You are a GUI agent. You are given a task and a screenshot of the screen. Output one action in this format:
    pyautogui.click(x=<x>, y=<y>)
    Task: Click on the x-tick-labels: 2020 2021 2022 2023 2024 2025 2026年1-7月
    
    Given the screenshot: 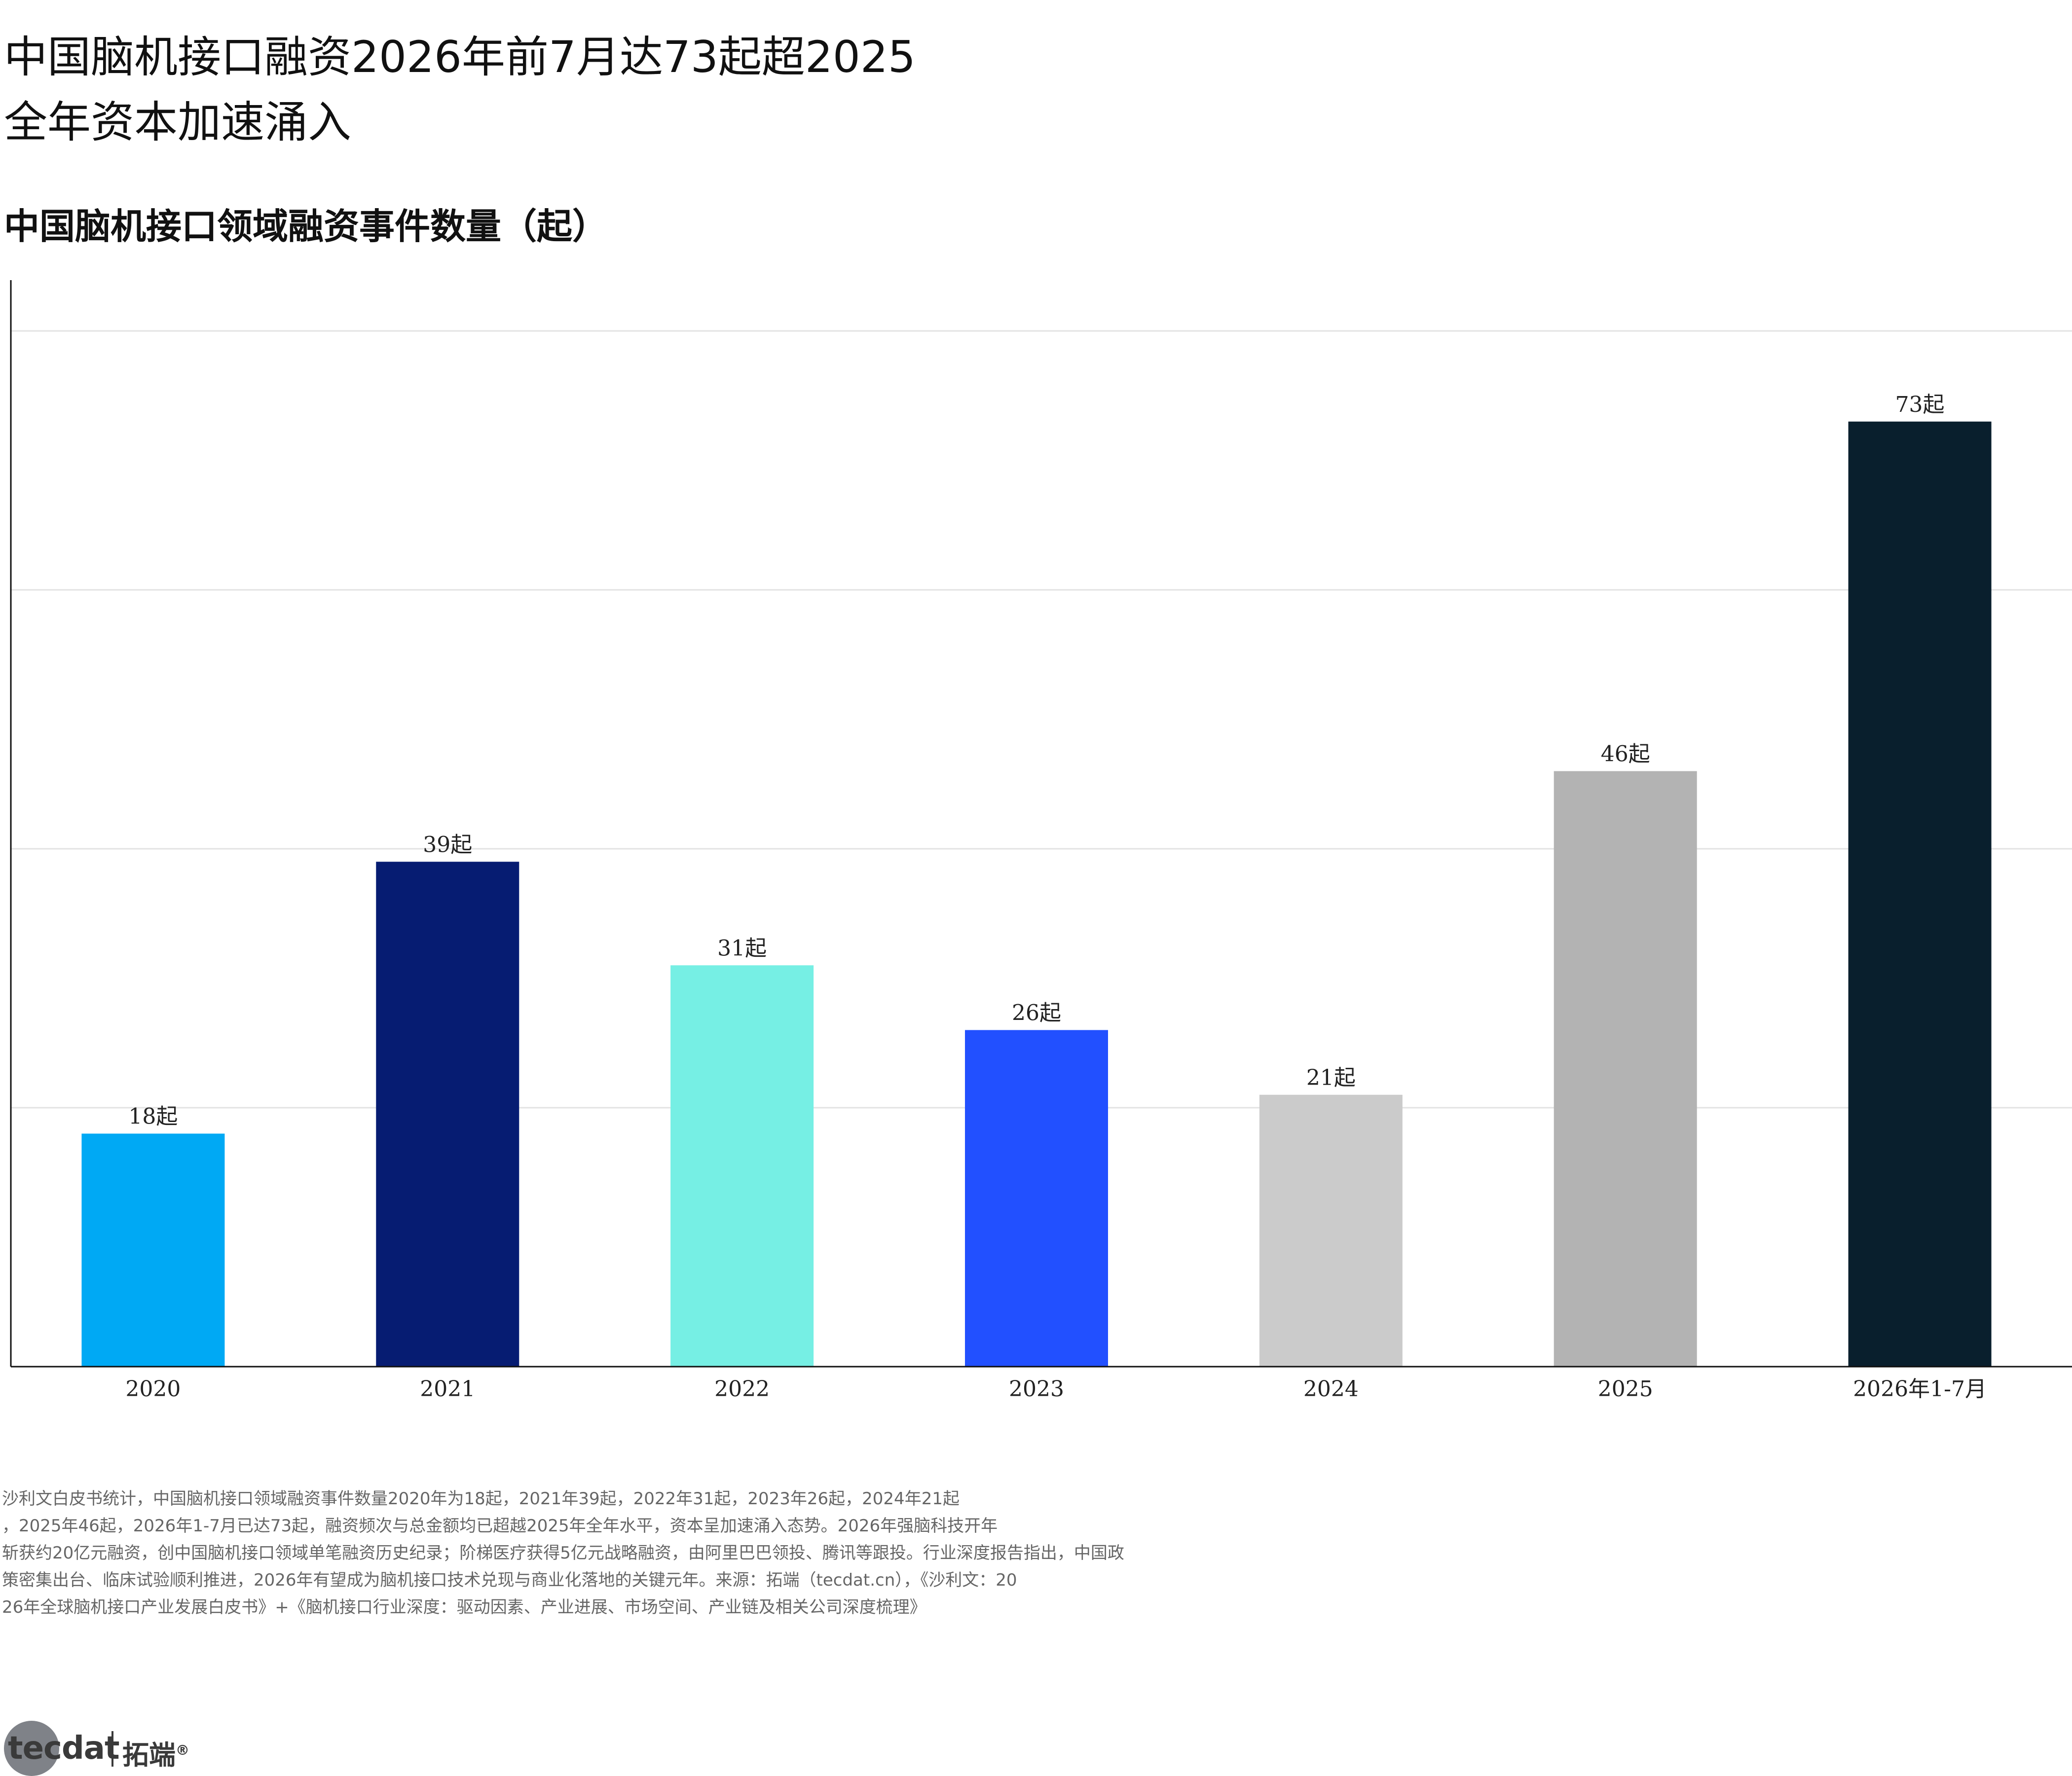 What is the action you would take?
    pyautogui.click(x=1056, y=1389)
    